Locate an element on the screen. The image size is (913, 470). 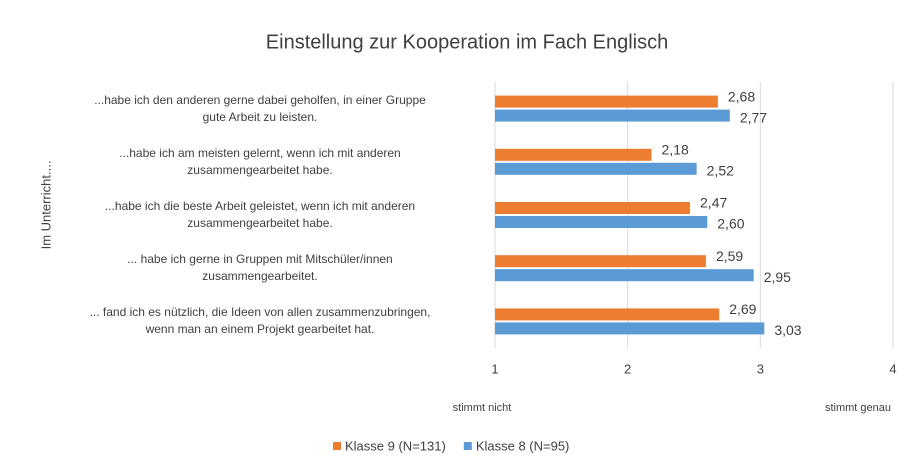
value-label: 2,18 is located at coordinates (675, 150).